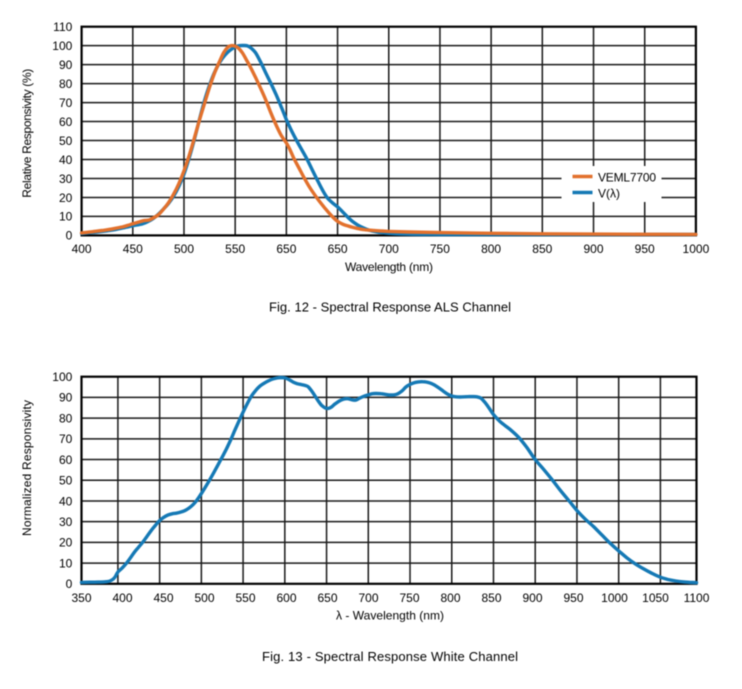 Image resolution: width=742 pixels, height=689 pixels. I want to click on svg-text: Relative Responsivity (%), so click(27, 133).